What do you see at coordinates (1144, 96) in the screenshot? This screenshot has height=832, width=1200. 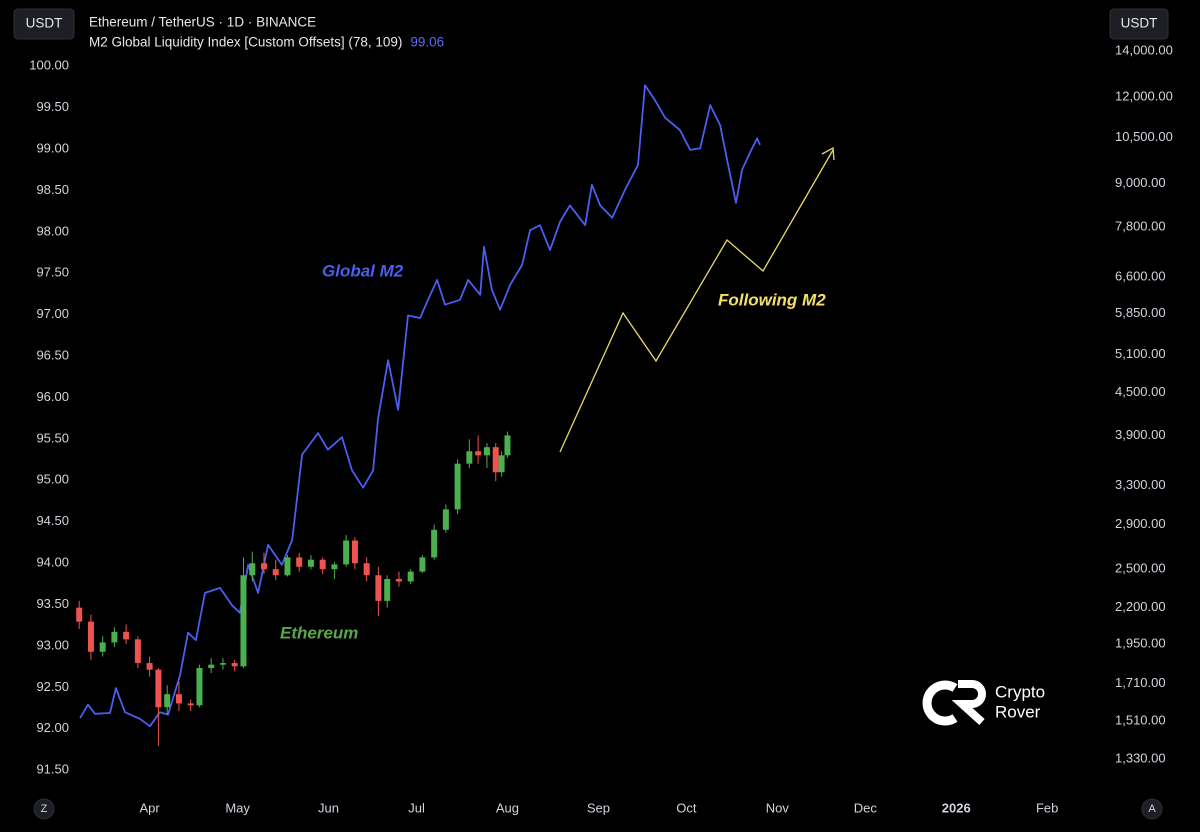 I see `y2-tick-label: 12,000.00` at bounding box center [1144, 96].